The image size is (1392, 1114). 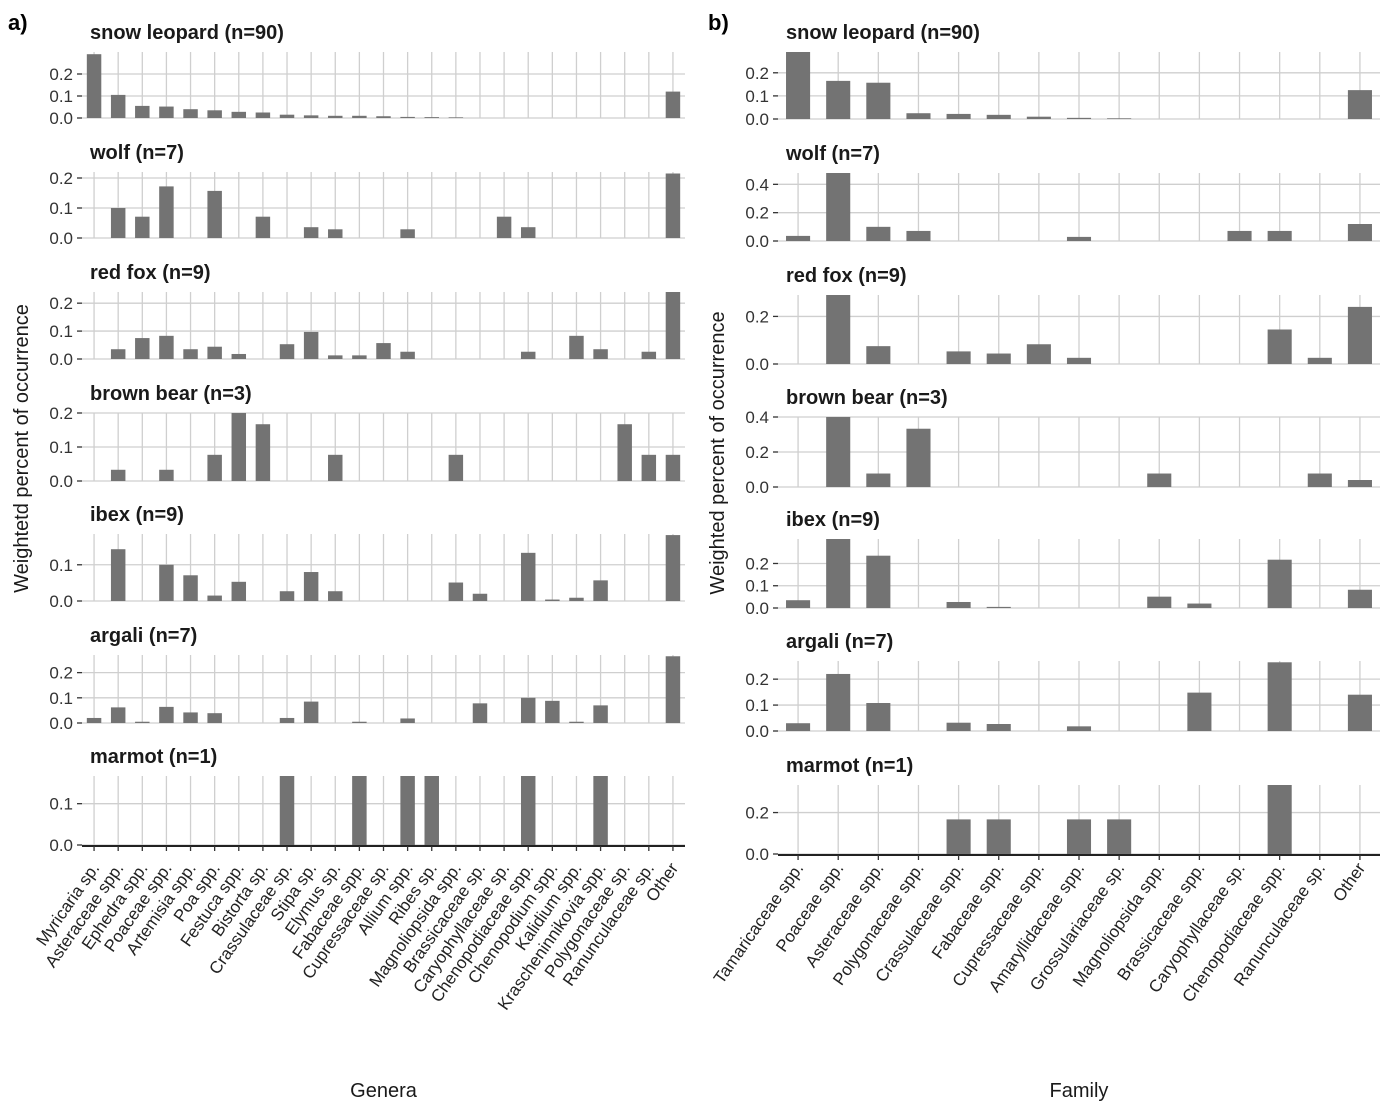 What do you see at coordinates (846, 276) in the screenshot?
I see `facet-title: red fox (n=9)` at bounding box center [846, 276].